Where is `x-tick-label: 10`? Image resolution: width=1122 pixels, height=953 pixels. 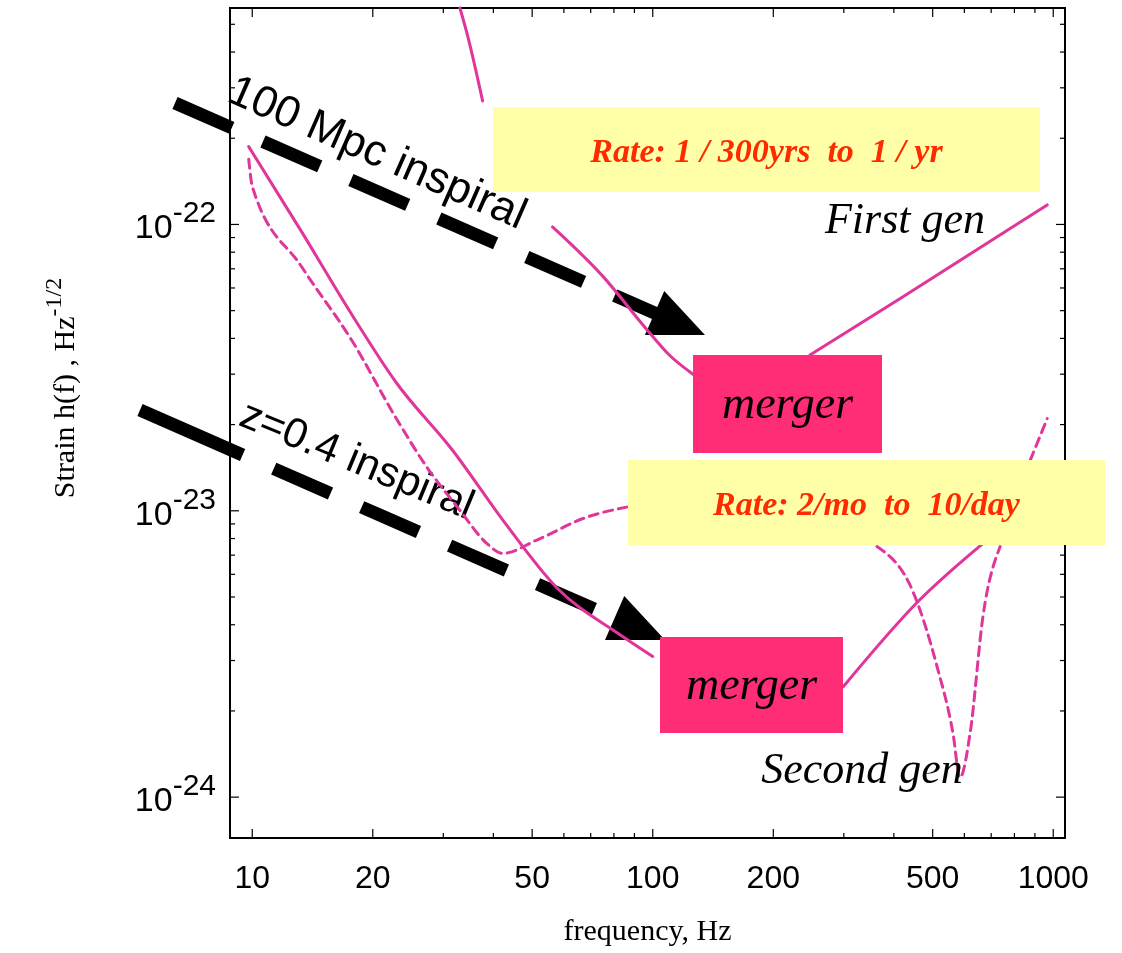 x-tick-label: 10 is located at coordinates (252, 877).